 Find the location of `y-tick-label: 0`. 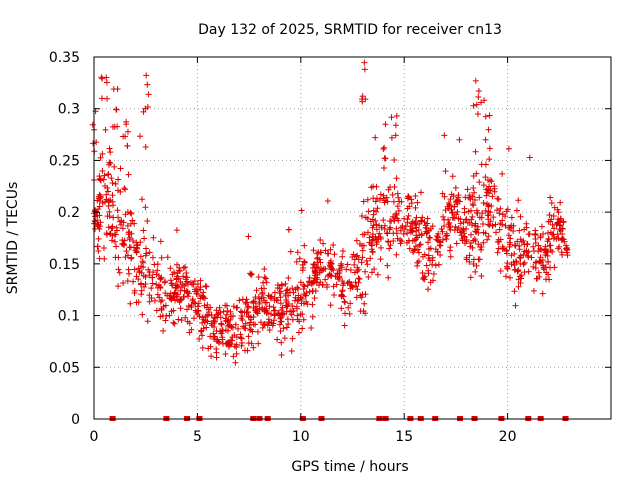

y-tick-label: 0 is located at coordinates (75, 420).